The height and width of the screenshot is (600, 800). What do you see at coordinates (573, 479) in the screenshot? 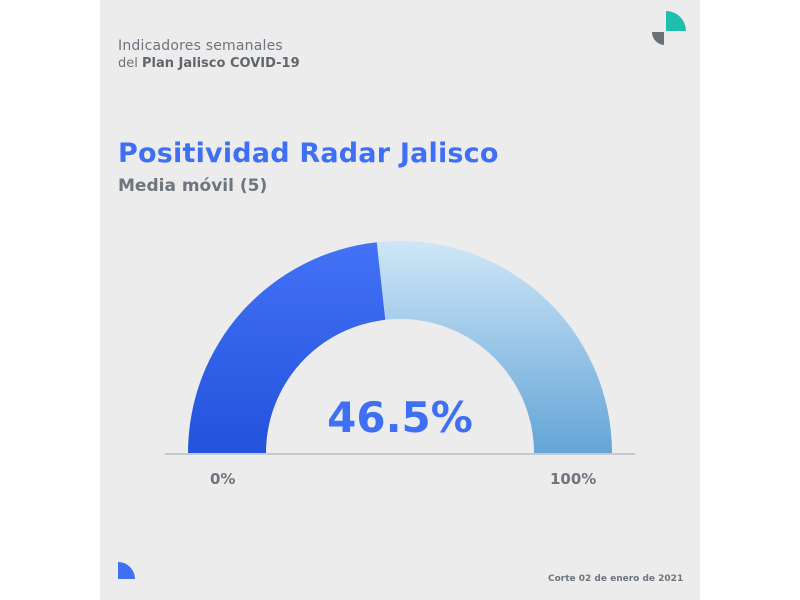
I see `gauge-max-label: 100%` at bounding box center [573, 479].